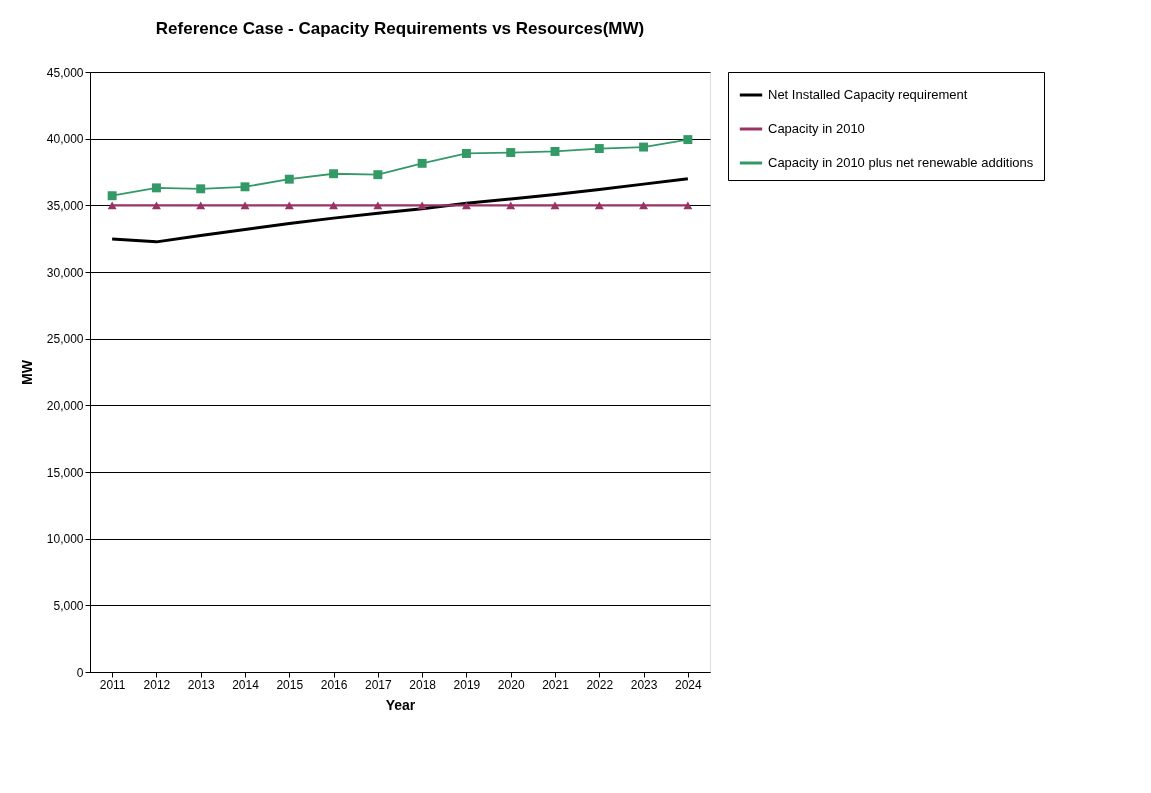 This screenshot has height=793, width=1151. Describe the element at coordinates (689, 684) in the screenshot. I see `x-tick-label: 2024` at that location.